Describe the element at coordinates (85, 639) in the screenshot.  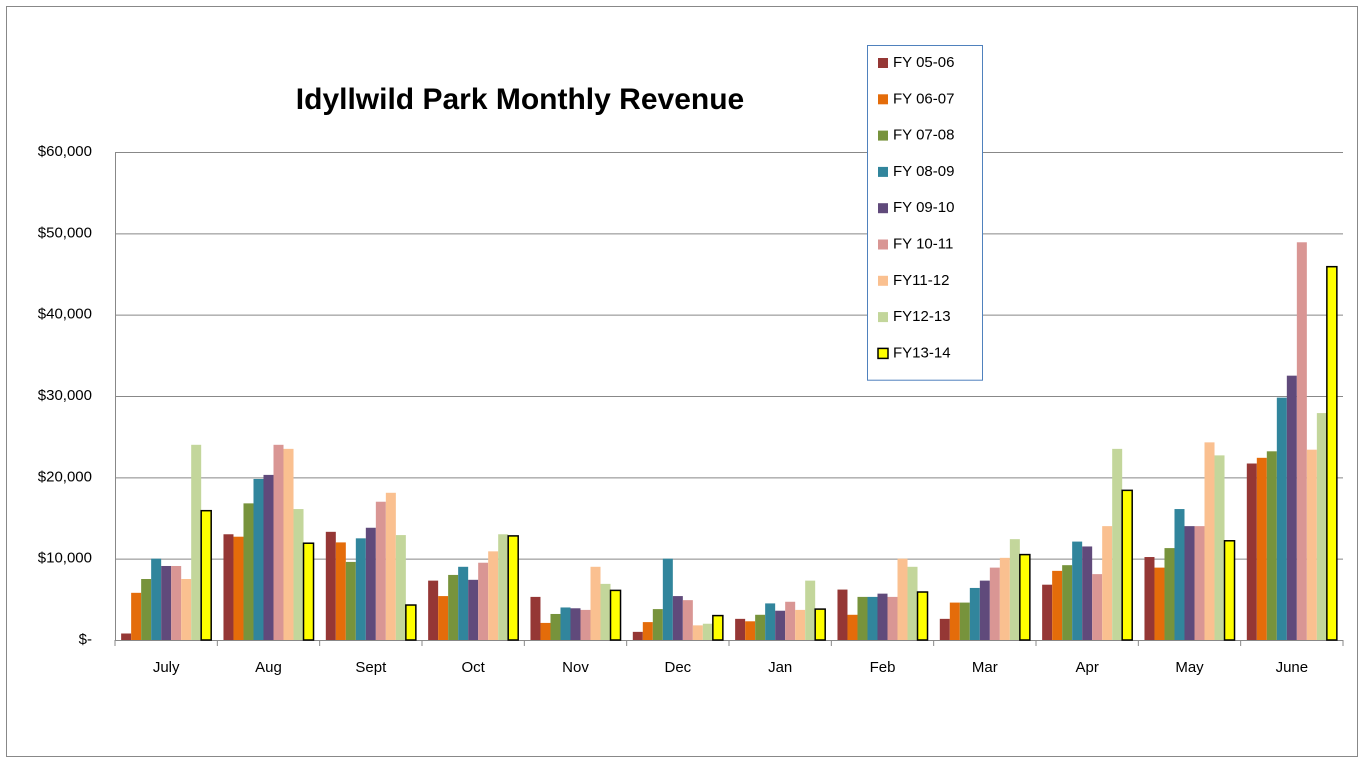
I see `y-tick-label: $-` at that location.